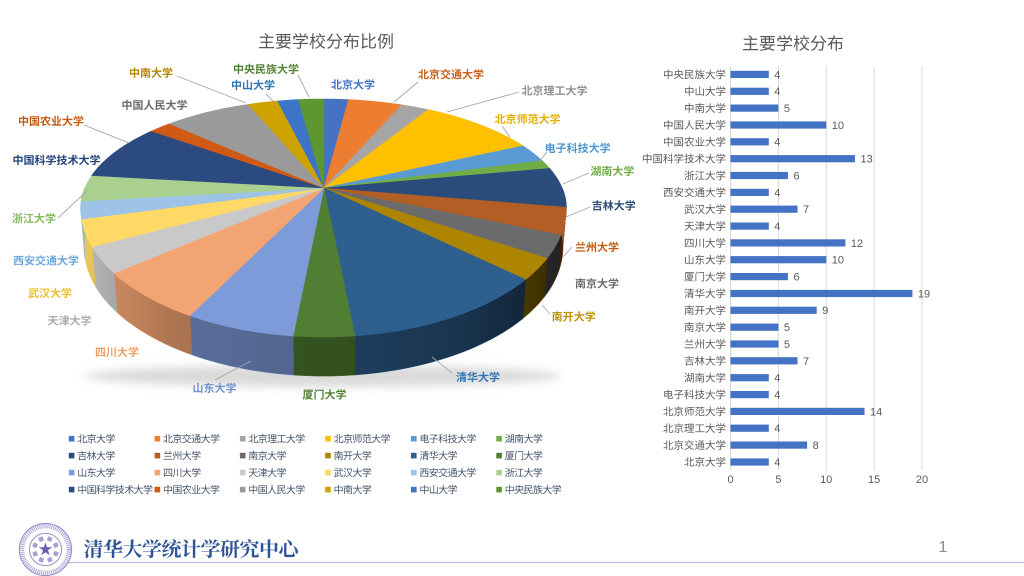 This screenshot has height=576, width=1024. What do you see at coordinates (730, 480) in the screenshot?
I see `svg-text: 0` at bounding box center [730, 480].